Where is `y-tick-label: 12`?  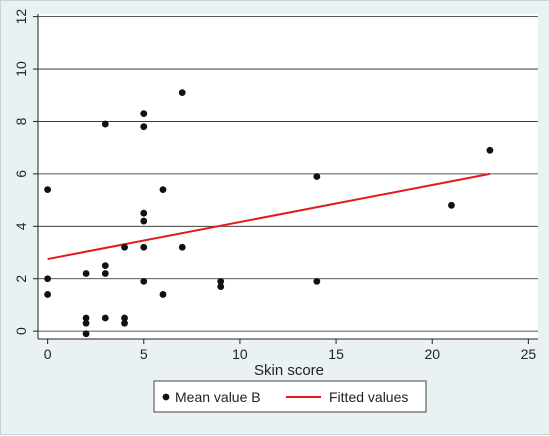 y-tick-label: 12 is located at coordinates (21, 17).